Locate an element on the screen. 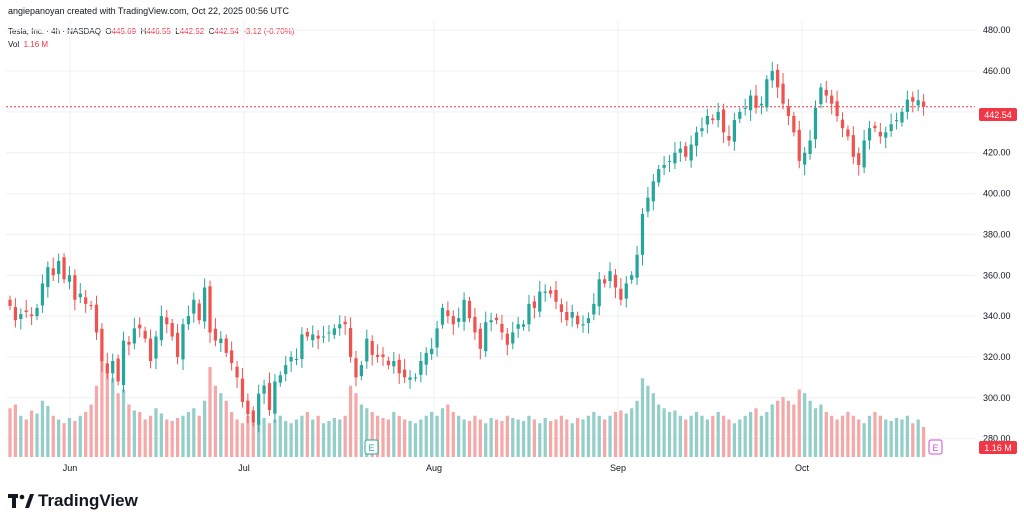  x-tick-label: Jun is located at coordinates (70, 468).